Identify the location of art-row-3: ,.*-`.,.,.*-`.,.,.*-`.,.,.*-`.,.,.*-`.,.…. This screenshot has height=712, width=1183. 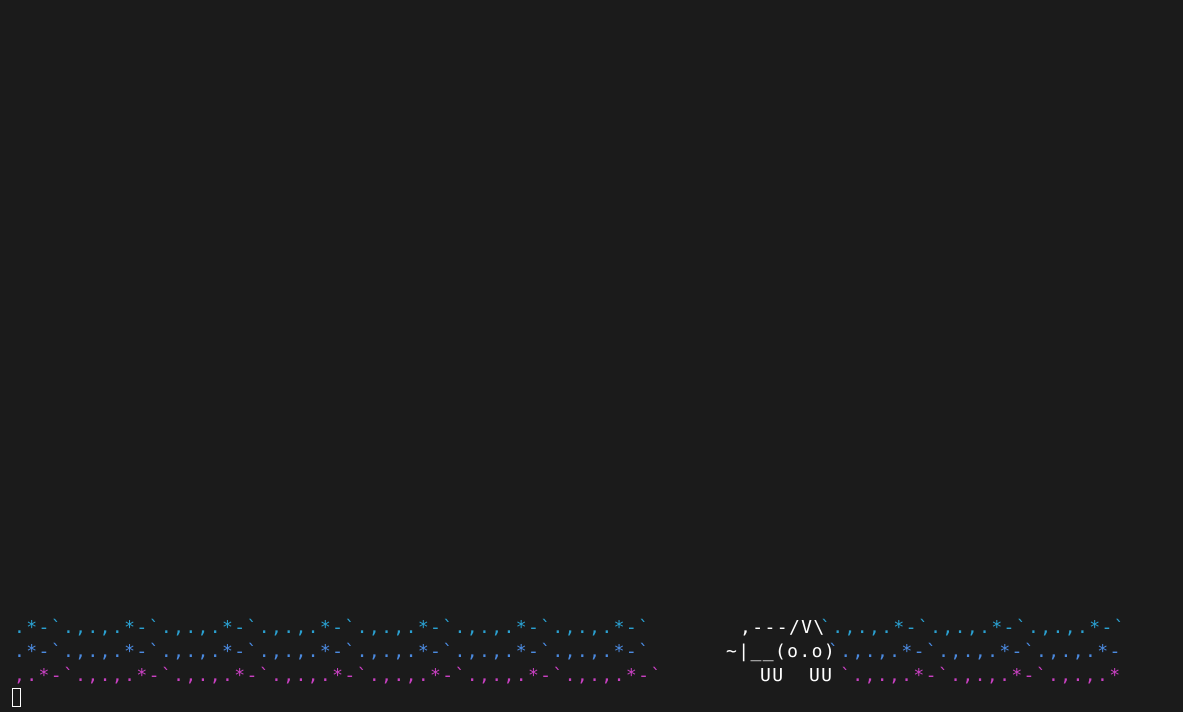
(594, 676).